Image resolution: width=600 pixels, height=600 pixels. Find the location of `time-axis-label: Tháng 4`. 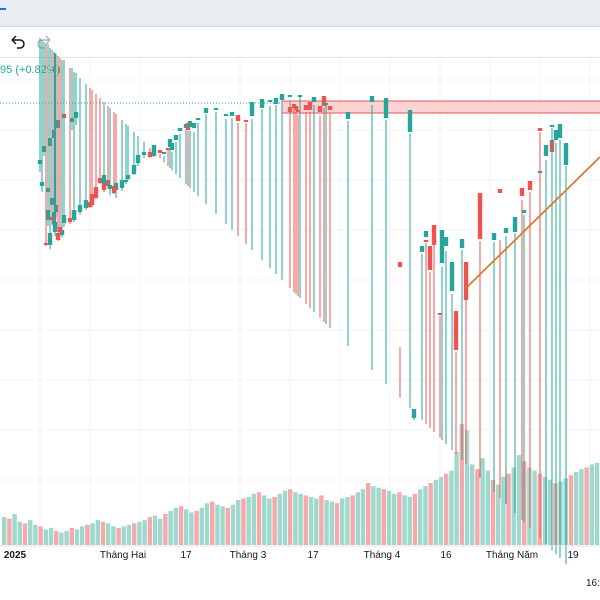

time-axis-label: Tháng 4 is located at coordinates (382, 555).